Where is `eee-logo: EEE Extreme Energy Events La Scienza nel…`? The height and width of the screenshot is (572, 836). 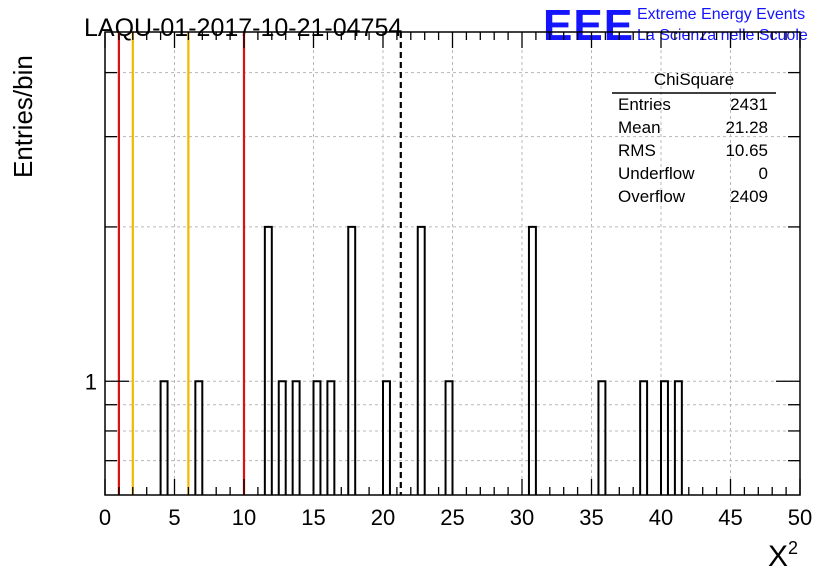 eee-logo: EEE Extreme Energy Events La Scienza nel… is located at coordinates (675, 25).